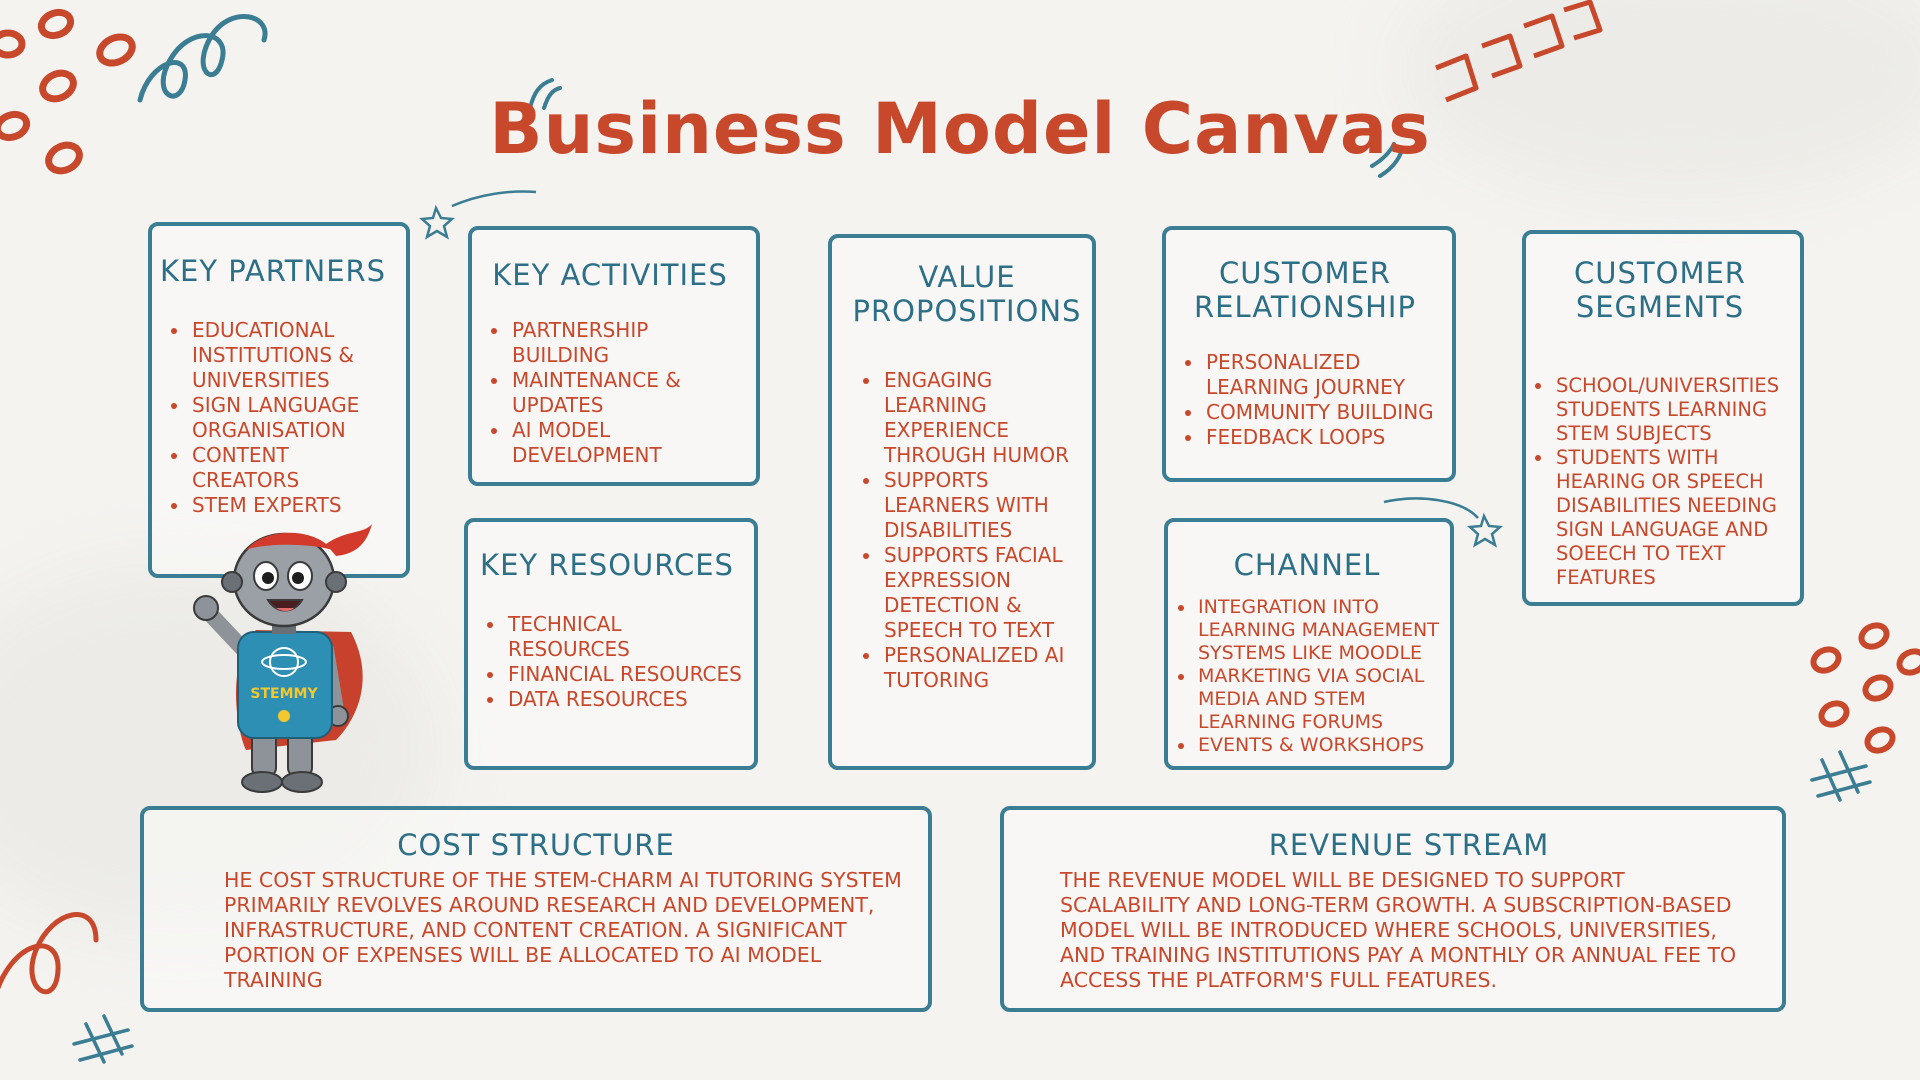 The height and width of the screenshot is (1080, 1920). What do you see at coordinates (629, 343) in the screenshot?
I see `list-item: PARTNERSHIP BUILDING` at bounding box center [629, 343].